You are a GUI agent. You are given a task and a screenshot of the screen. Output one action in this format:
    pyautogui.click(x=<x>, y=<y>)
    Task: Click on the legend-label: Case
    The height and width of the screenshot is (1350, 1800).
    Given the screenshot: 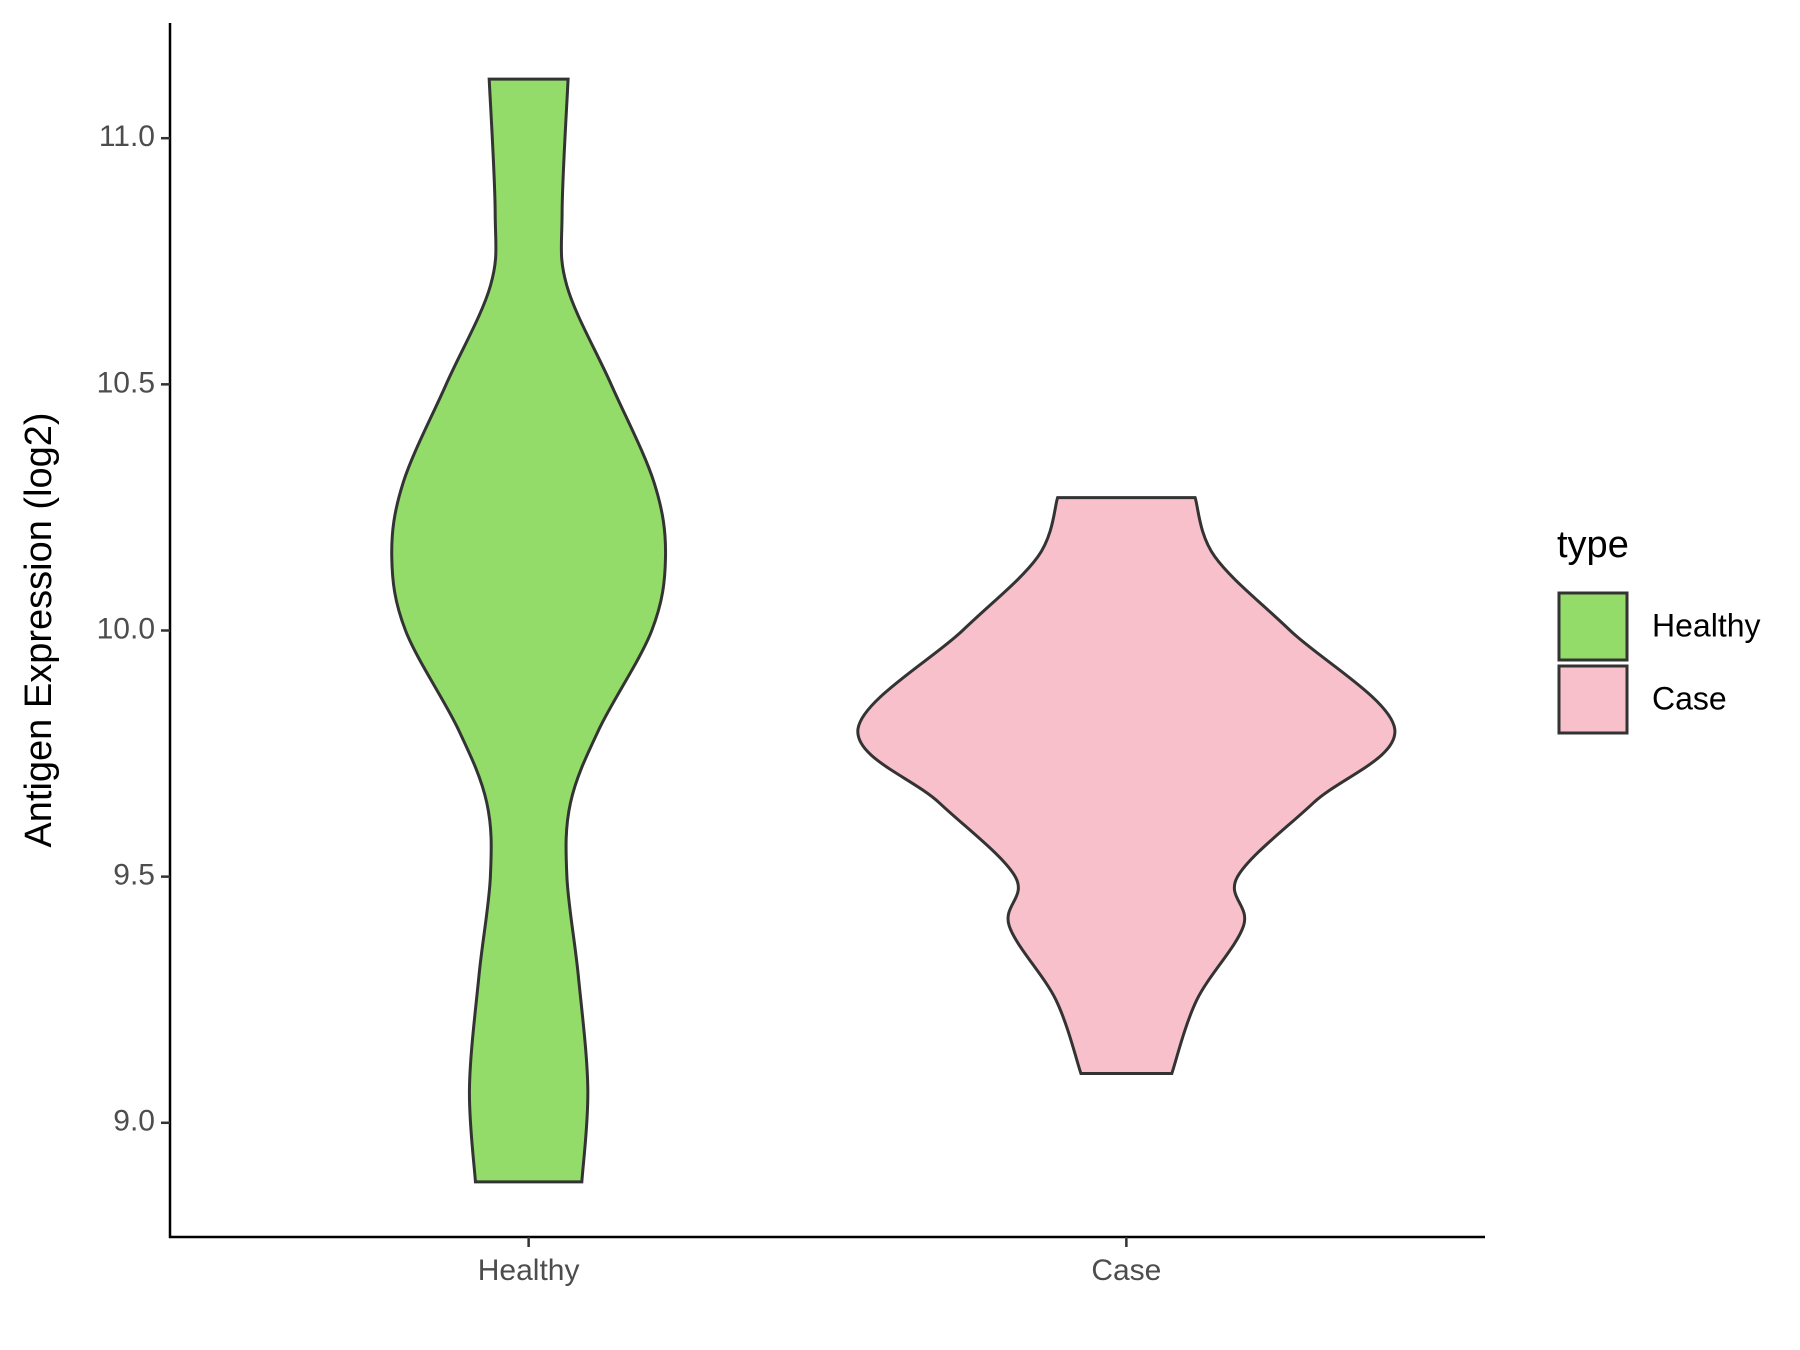 What is the action you would take?
    pyautogui.click(x=1689, y=698)
    